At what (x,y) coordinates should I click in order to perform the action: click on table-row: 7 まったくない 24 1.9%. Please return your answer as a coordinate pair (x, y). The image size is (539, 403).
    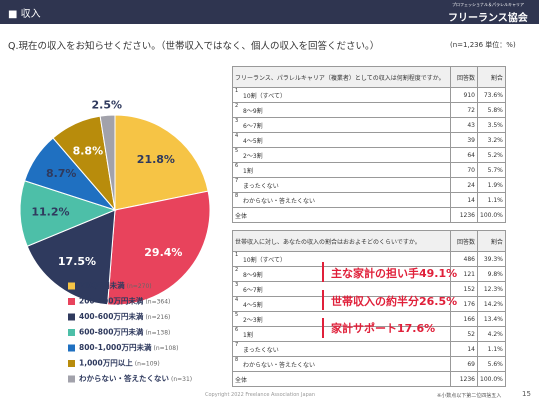
    Looking at the image, I should click on (369, 185).